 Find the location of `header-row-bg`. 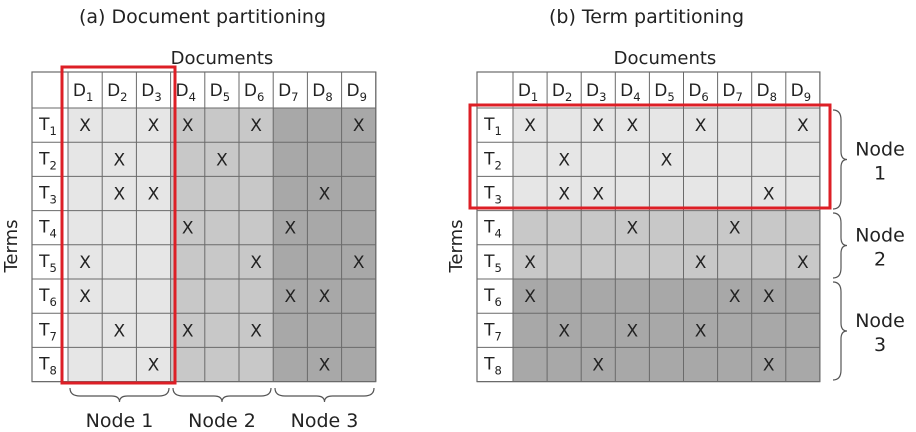

header-row-bg is located at coordinates (648, 90).